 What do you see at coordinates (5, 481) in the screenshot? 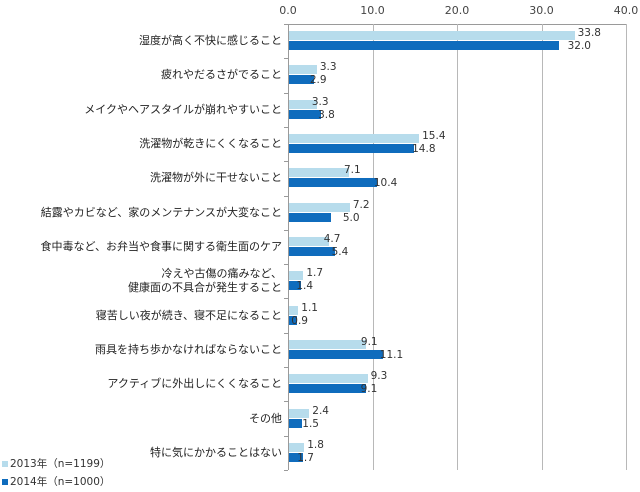
I see `legend-swatch-2014` at bounding box center [5, 481].